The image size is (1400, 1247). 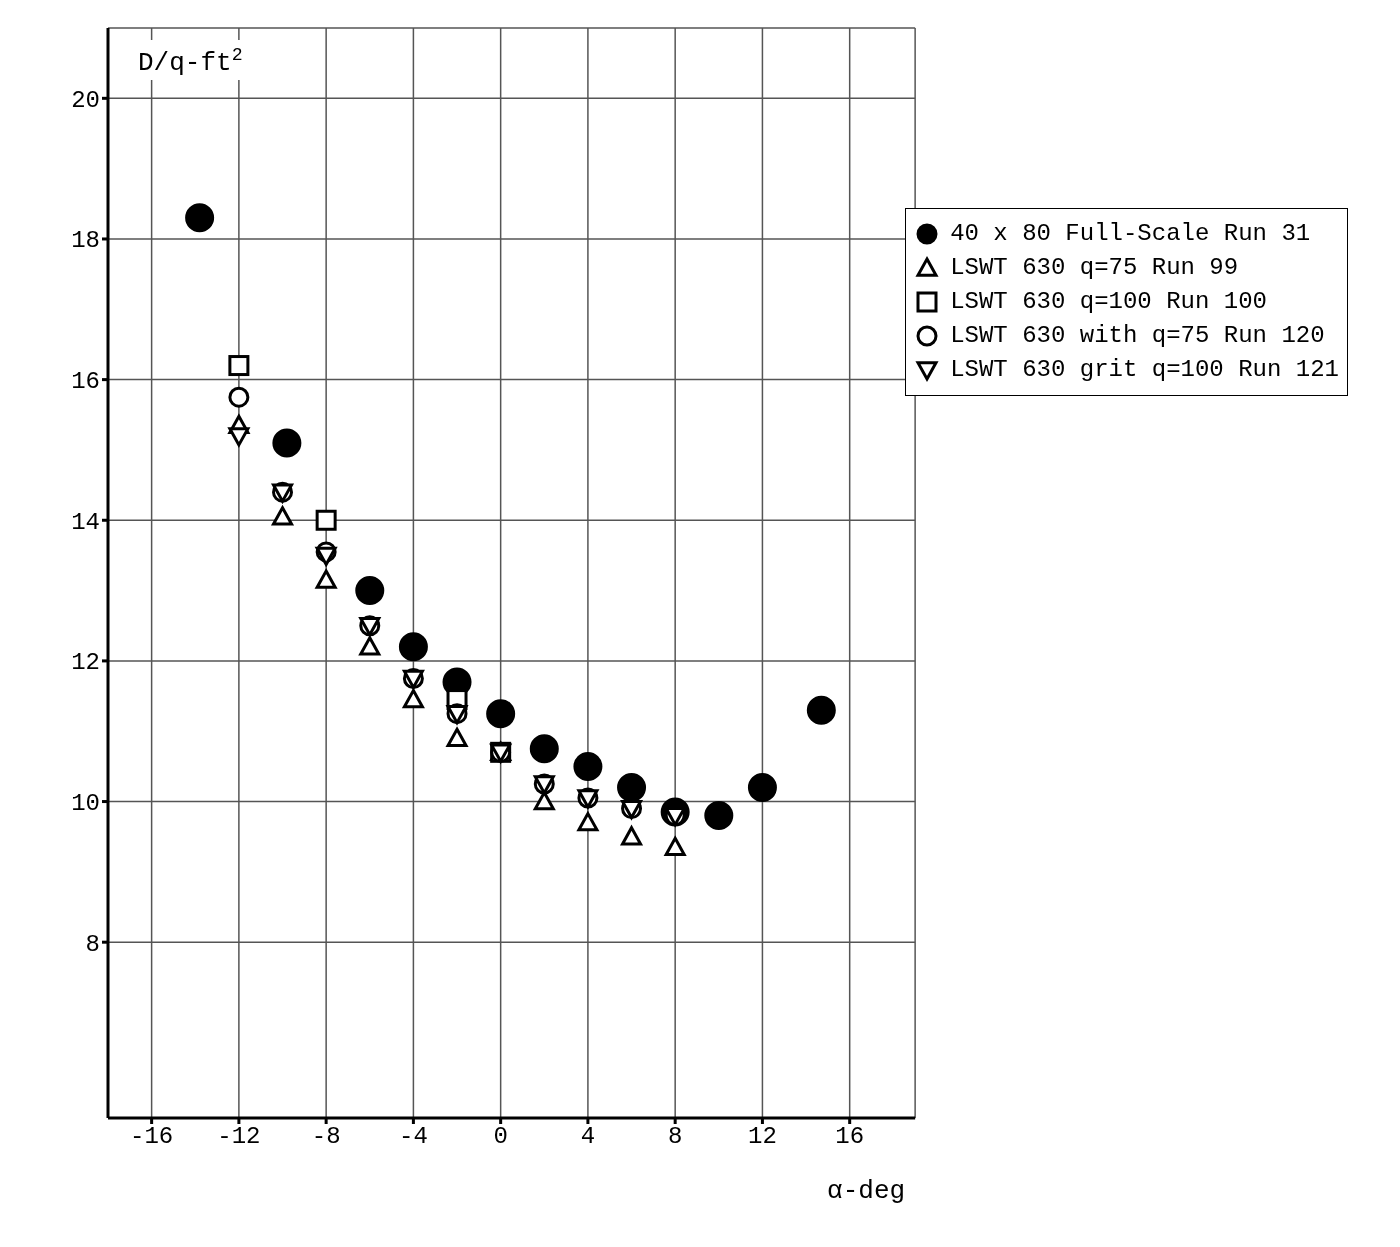 What do you see at coordinates (85, 663) in the screenshot?
I see `y-tick-label: 12` at bounding box center [85, 663].